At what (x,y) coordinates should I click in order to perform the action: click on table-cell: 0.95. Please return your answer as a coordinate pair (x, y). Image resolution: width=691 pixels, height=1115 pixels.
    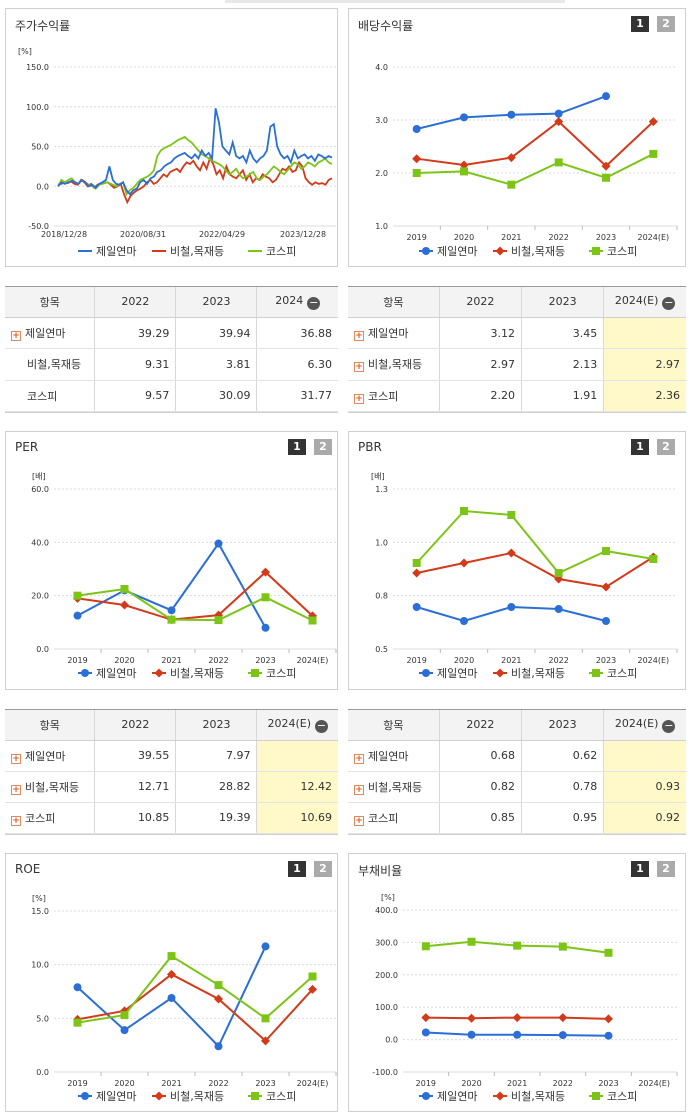
    Looking at the image, I should click on (562, 818).